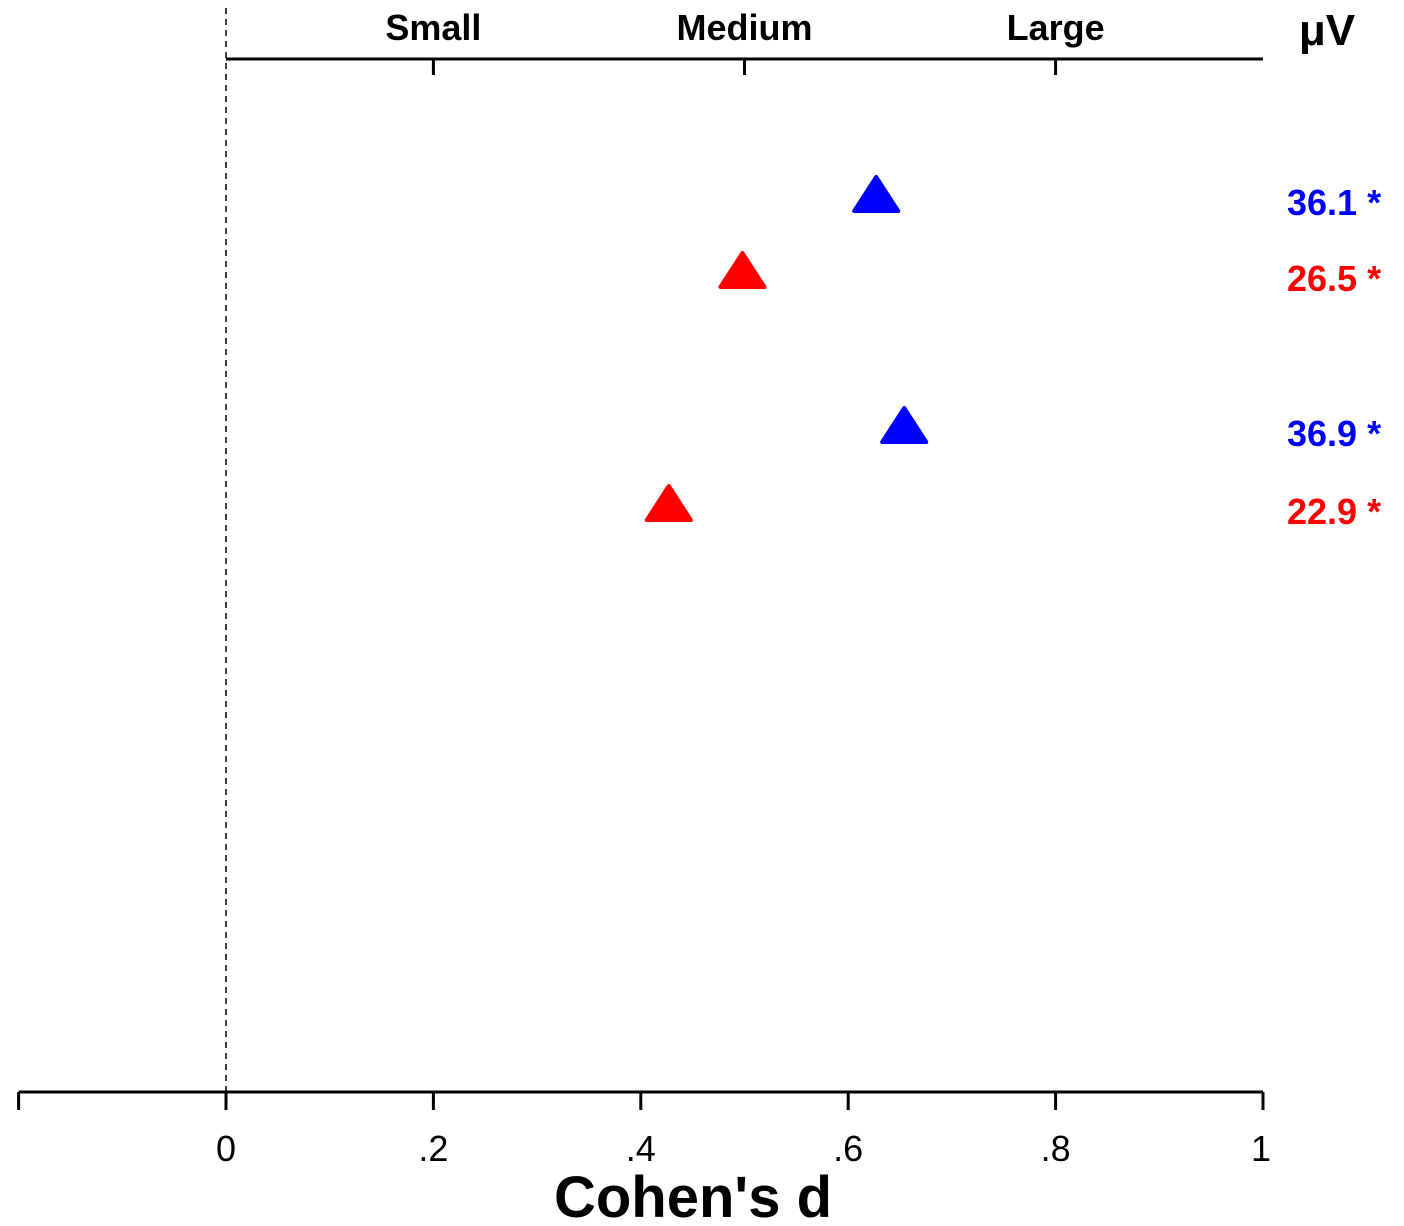 Image resolution: width=1404 pixels, height=1226 pixels. What do you see at coordinates (226, 1148) in the screenshot?
I see `x-tick-label: 0` at bounding box center [226, 1148].